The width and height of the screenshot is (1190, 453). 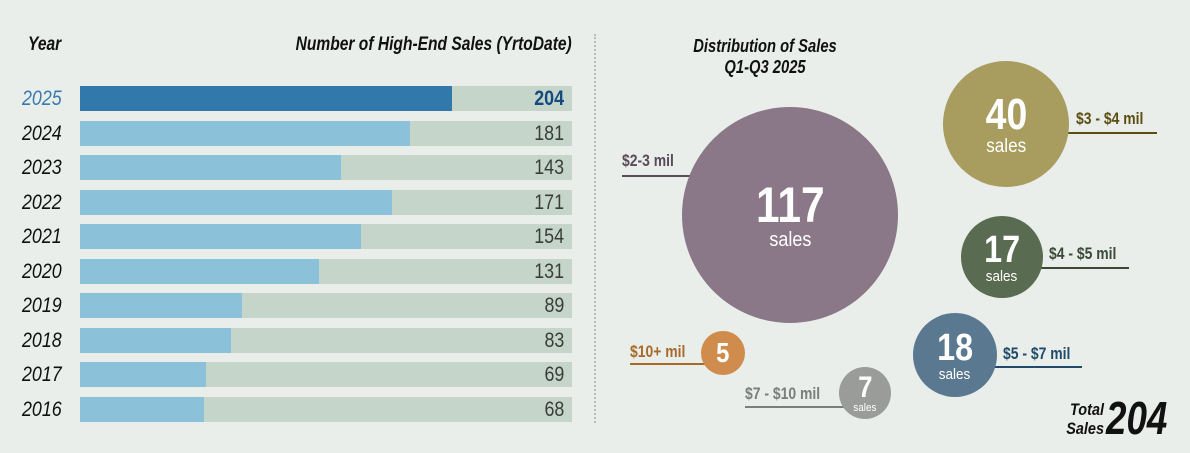 I want to click on bar-track: 68, so click(x=326, y=409).